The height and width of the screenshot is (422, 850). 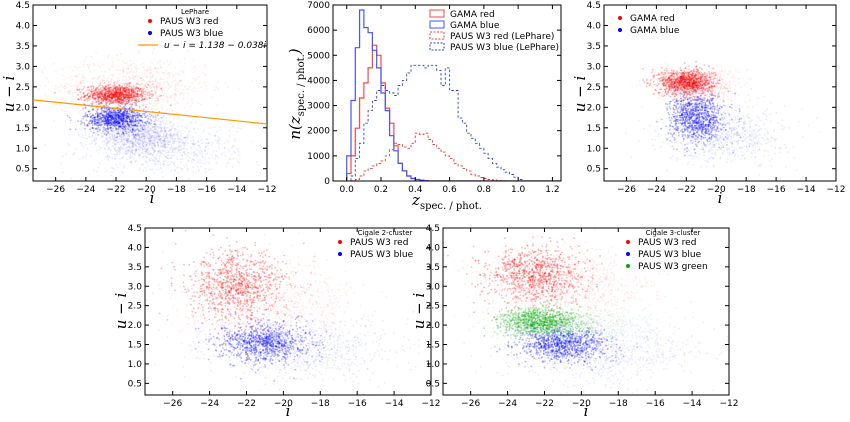 I want to click on y-tick-label: 3000, so click(x=318, y=107).